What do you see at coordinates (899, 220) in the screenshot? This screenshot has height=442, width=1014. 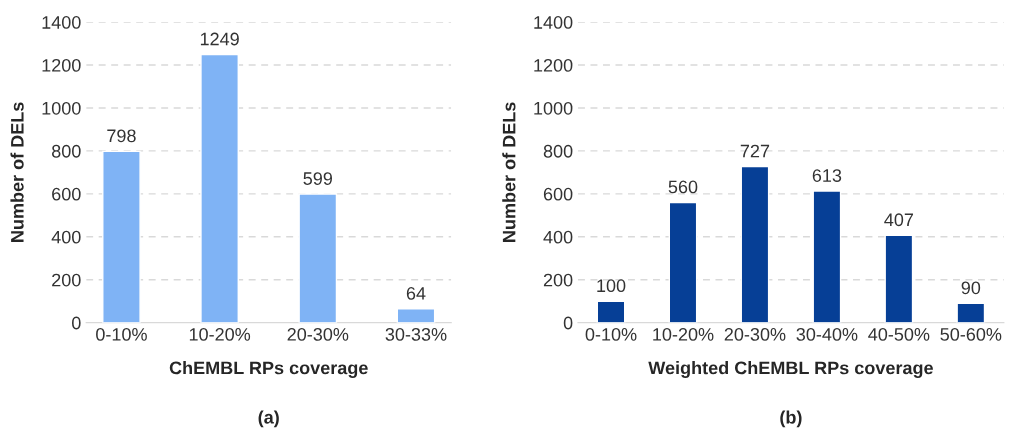 I see `data-label: 407` at bounding box center [899, 220].